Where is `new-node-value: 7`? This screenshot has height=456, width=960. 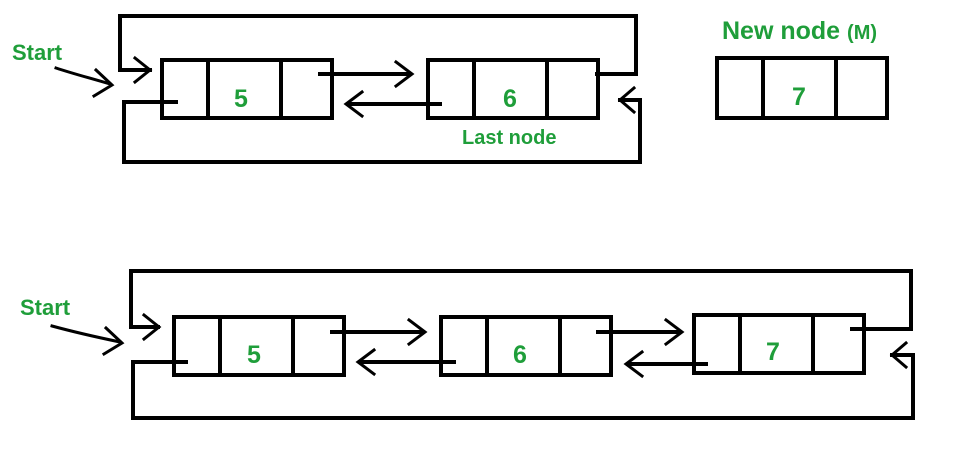 new-node-value: 7 is located at coordinates (799, 97).